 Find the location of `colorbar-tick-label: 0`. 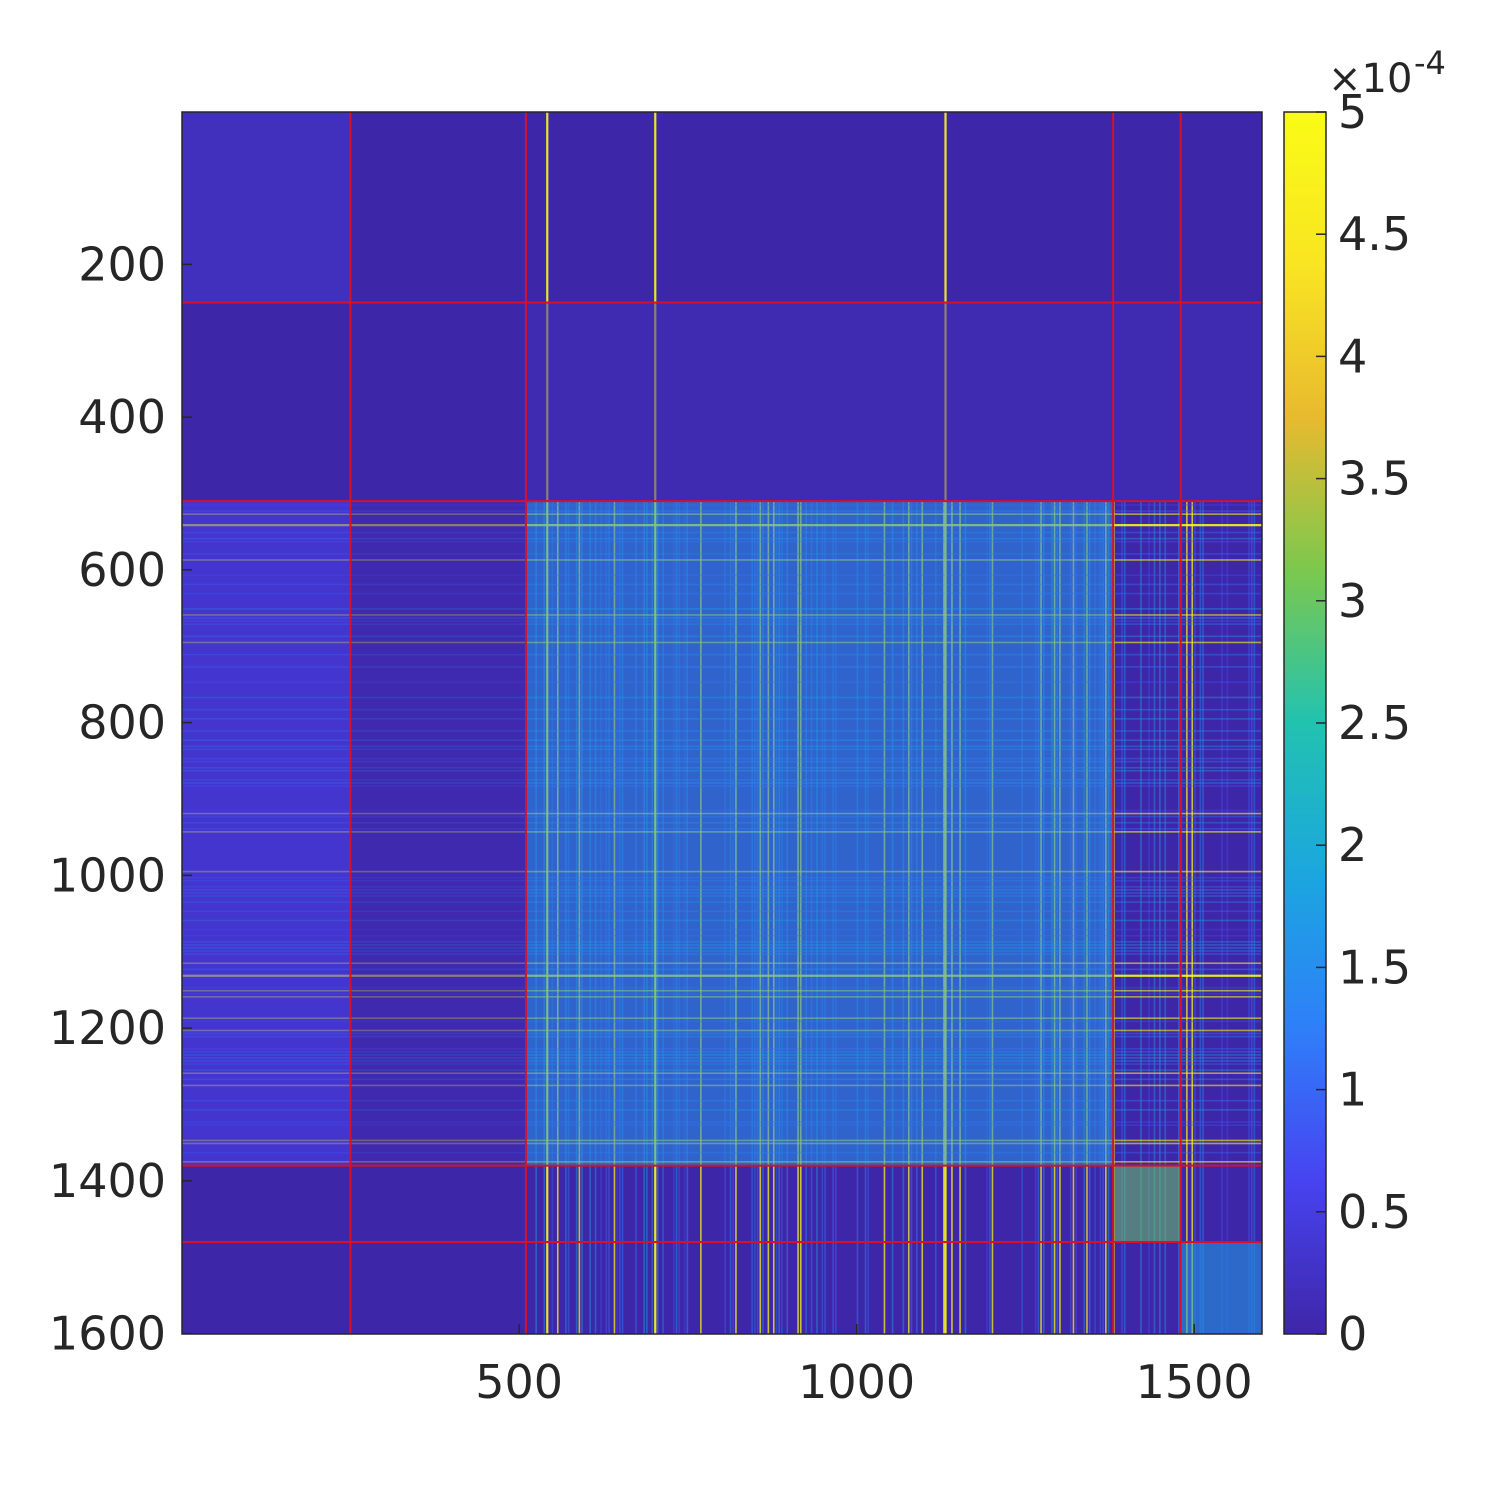

colorbar-tick-label: 0 is located at coordinates (1352, 1334).